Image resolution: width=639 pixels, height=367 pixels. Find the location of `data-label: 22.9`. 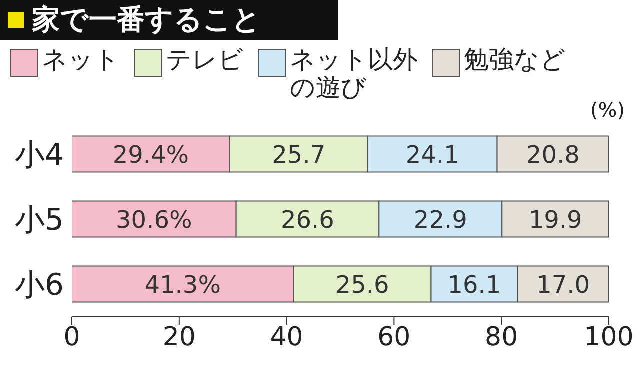

data-label: 22.9 is located at coordinates (441, 220).